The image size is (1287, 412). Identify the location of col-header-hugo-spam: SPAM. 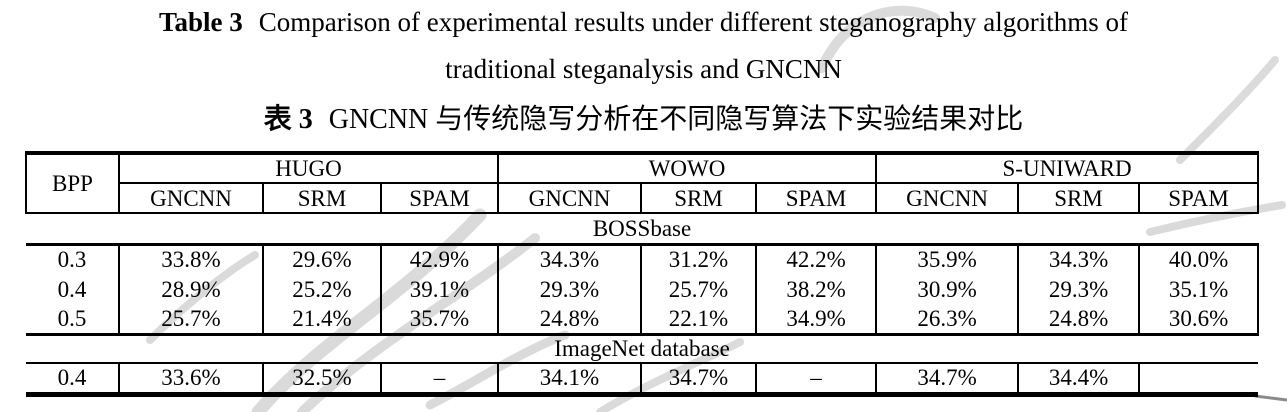
(439, 198).